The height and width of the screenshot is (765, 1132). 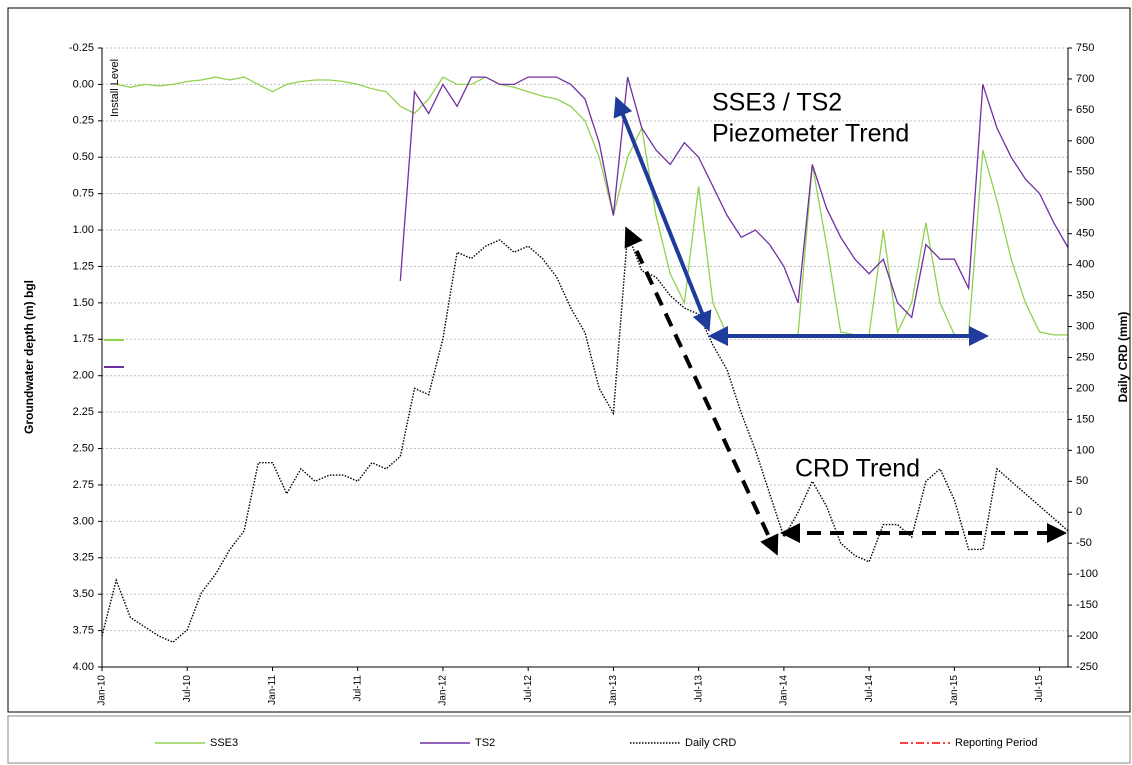 What do you see at coordinates (1085, 450) in the screenshot?
I see `y2-tick-label: 100` at bounding box center [1085, 450].